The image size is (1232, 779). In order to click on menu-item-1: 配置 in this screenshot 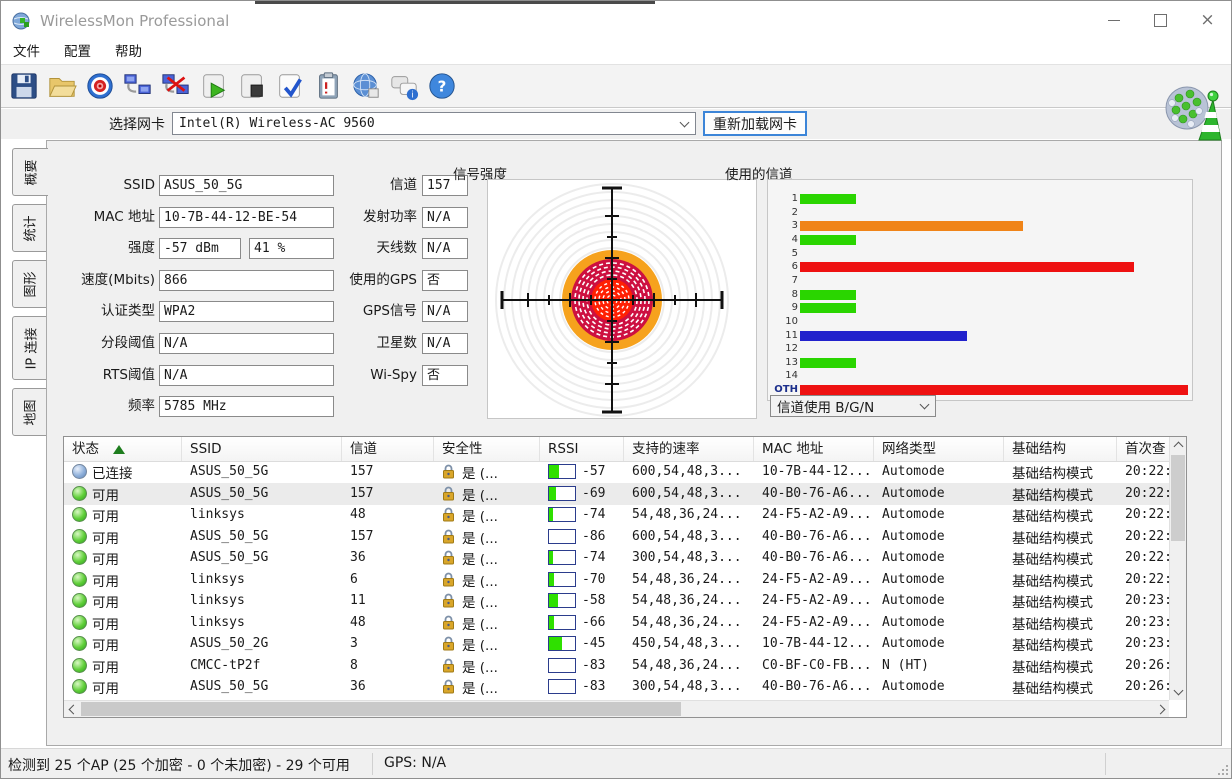, I will do `click(77, 52)`.